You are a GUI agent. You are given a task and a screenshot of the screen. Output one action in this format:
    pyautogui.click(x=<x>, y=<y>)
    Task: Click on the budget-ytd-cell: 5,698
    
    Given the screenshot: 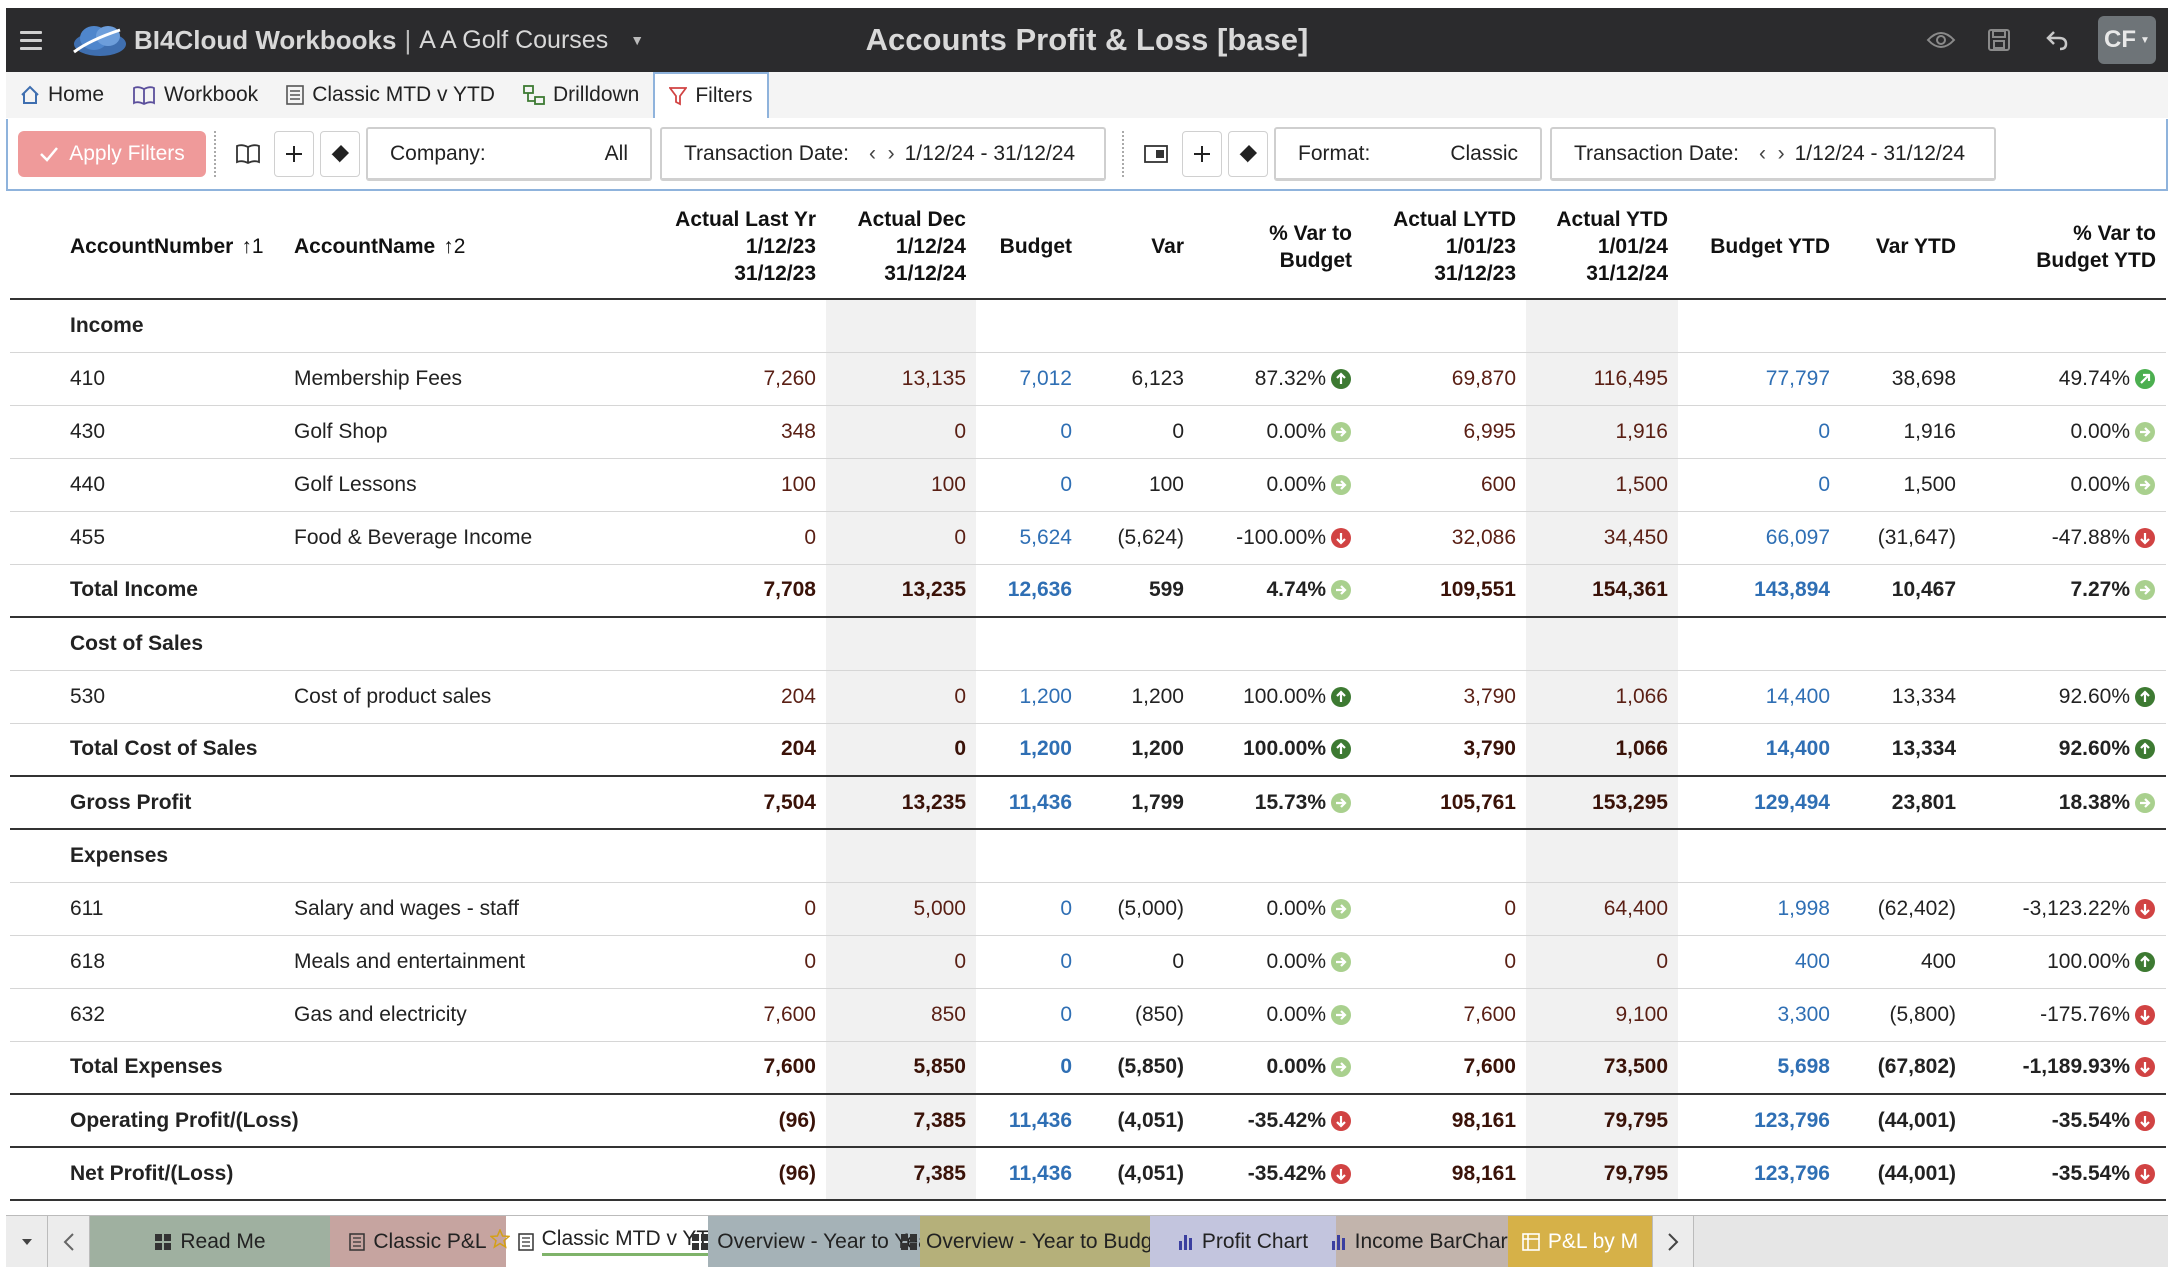 What is the action you would take?
    pyautogui.click(x=1759, y=1068)
    